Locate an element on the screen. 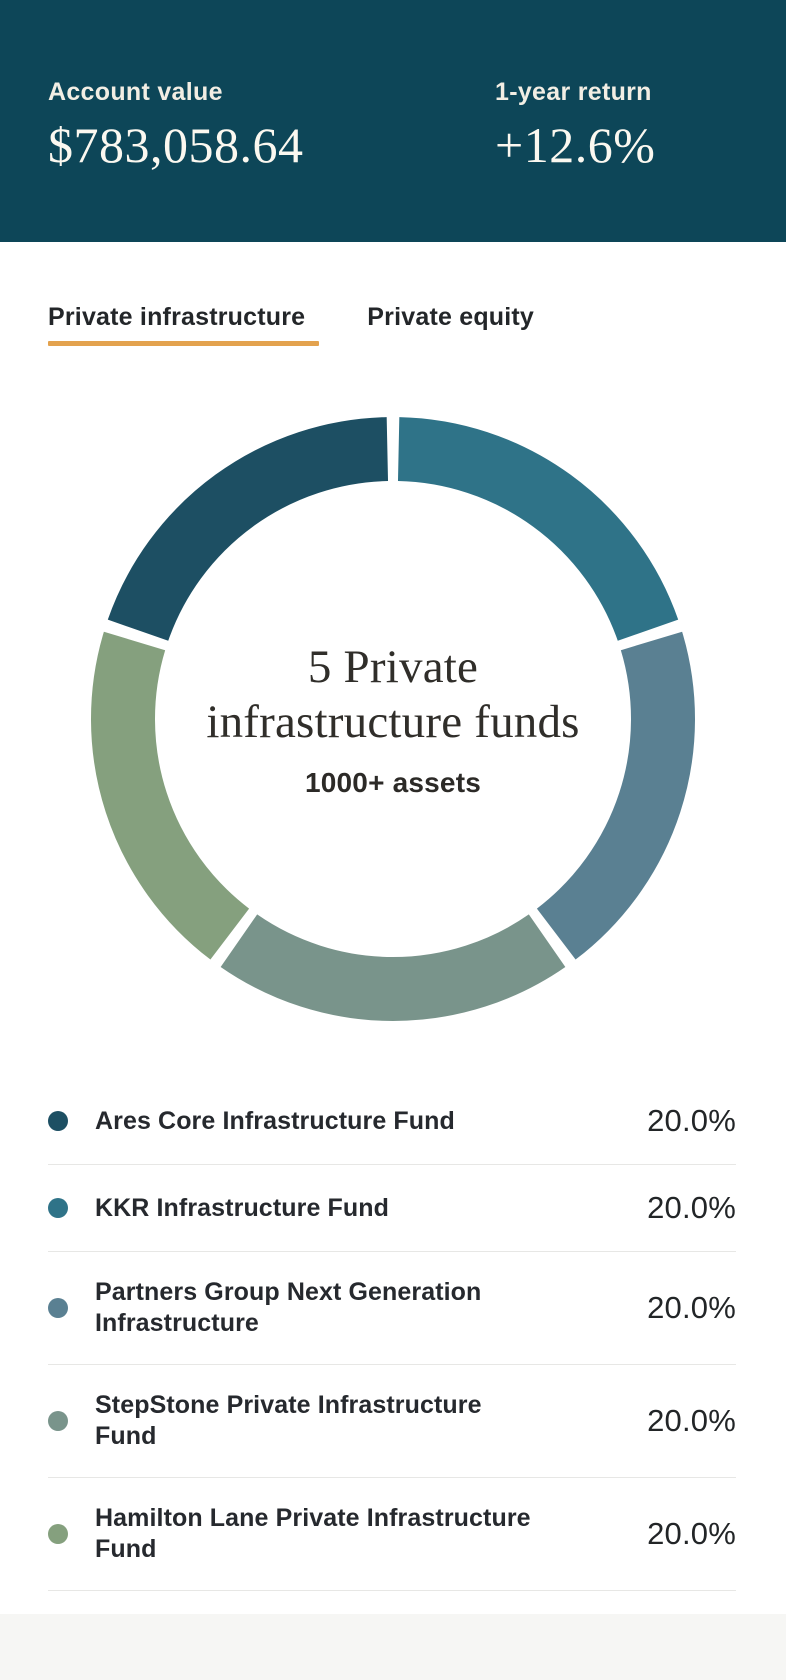 The width and height of the screenshot is (786, 1680). one-year-return-block: 1-year return +12.6% is located at coordinates (575, 124).